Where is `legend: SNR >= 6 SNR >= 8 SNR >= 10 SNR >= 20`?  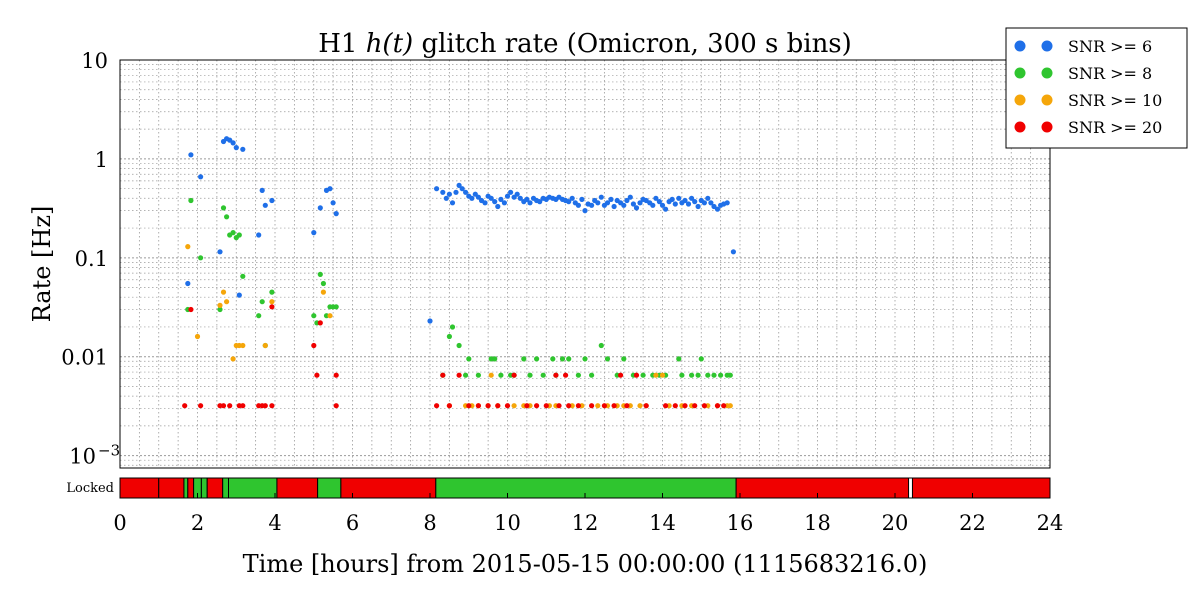
legend: SNR >= 6 SNR >= 8 SNR >= 10 SNR >= 20 is located at coordinates (1096, 88).